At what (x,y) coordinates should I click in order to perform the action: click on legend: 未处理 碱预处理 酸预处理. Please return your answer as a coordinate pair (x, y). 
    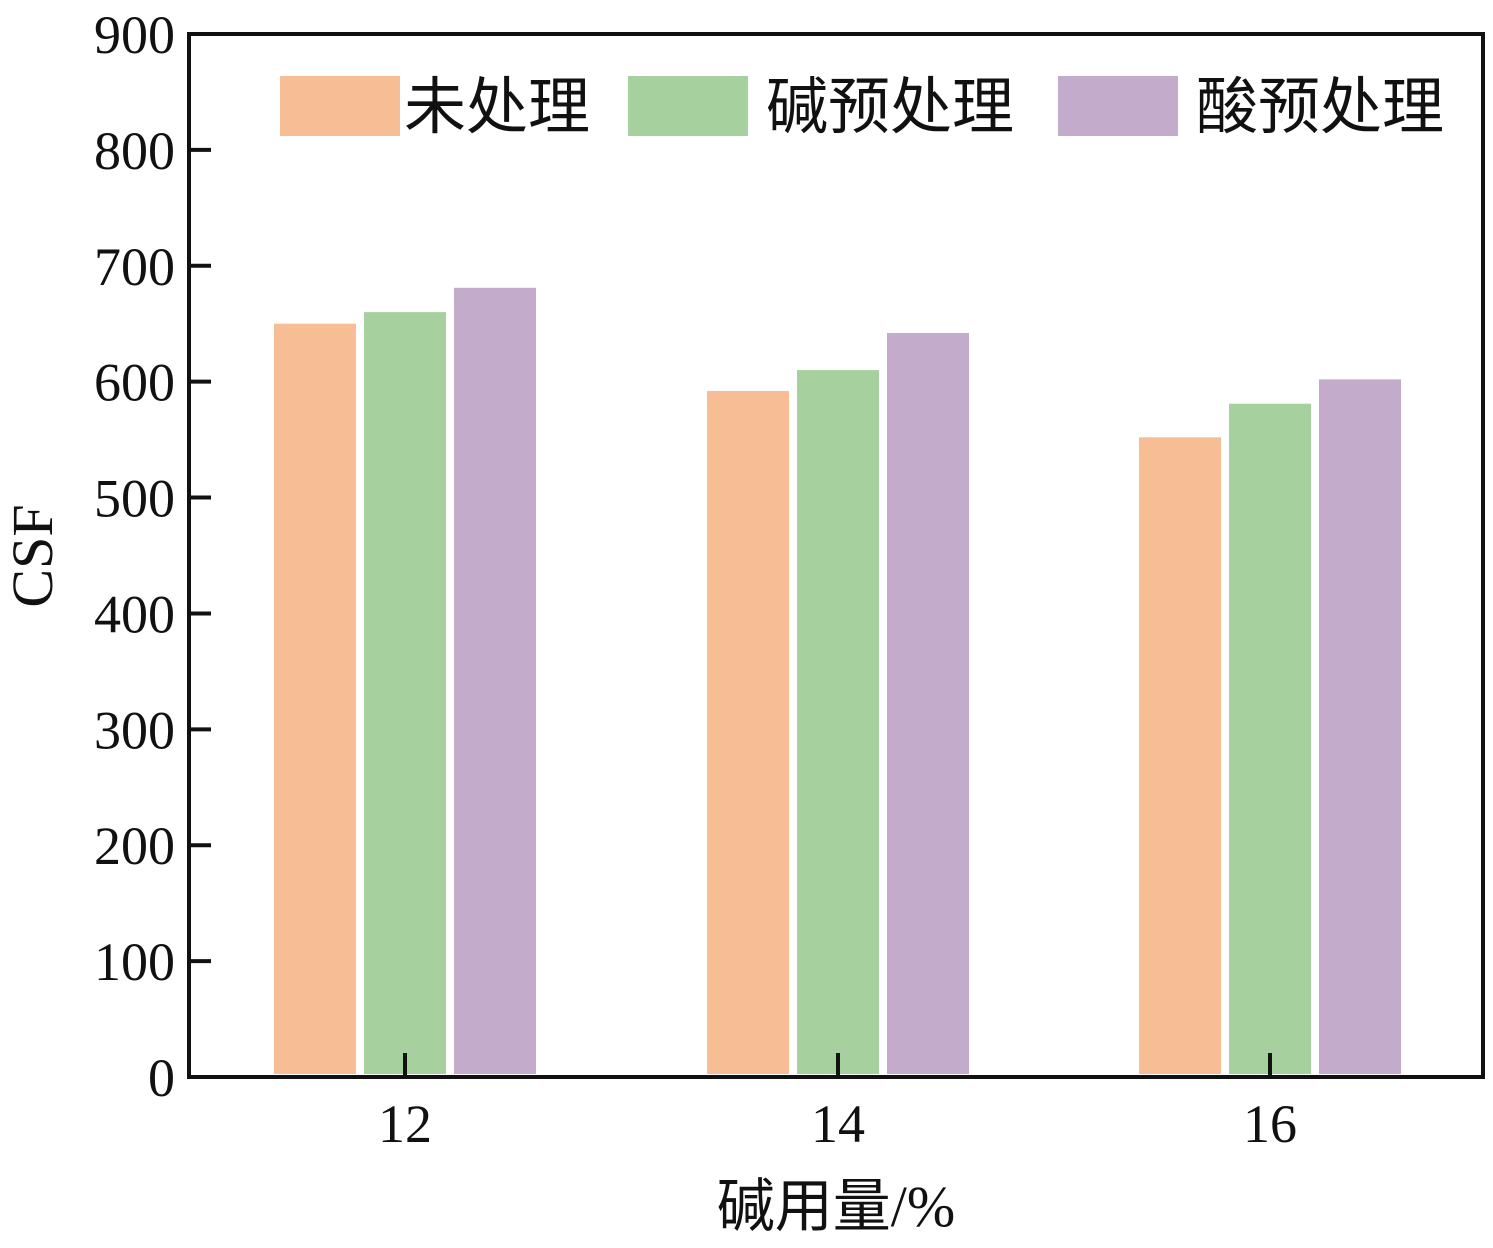
    Looking at the image, I should click on (862, 108).